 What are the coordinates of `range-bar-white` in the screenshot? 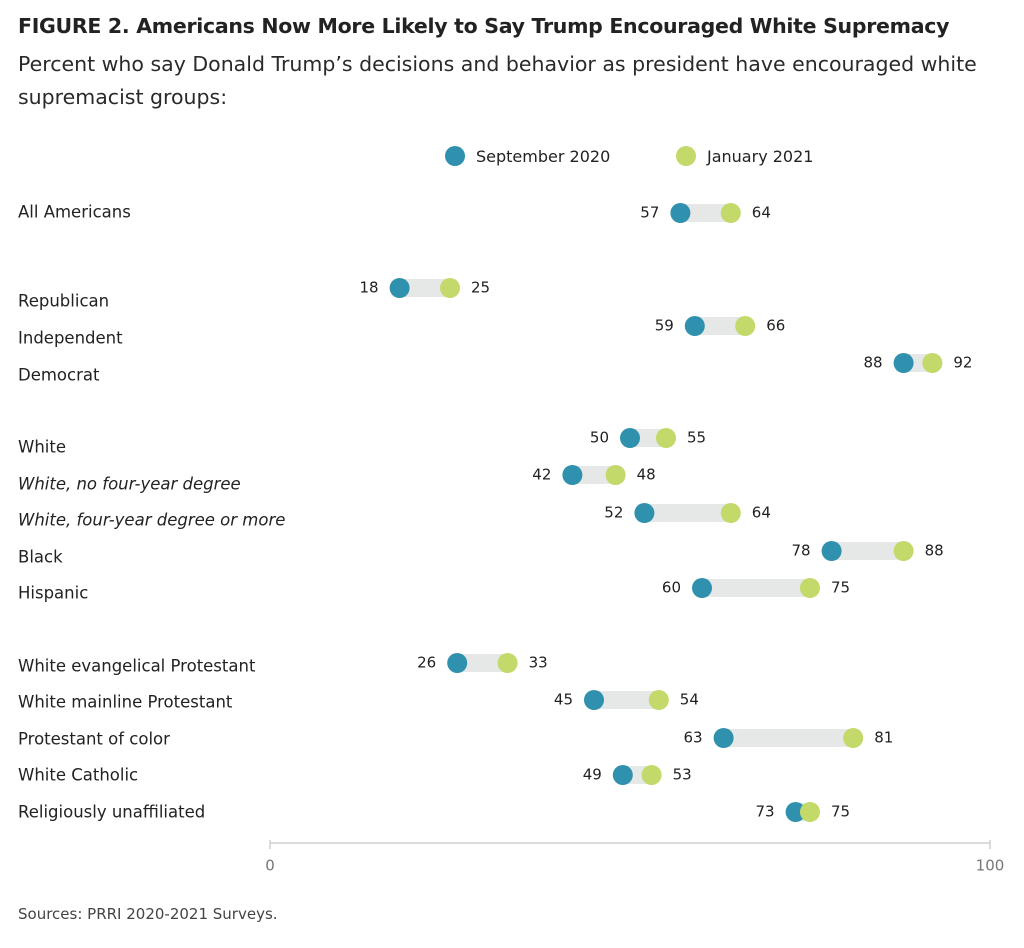 It's located at (648, 438).